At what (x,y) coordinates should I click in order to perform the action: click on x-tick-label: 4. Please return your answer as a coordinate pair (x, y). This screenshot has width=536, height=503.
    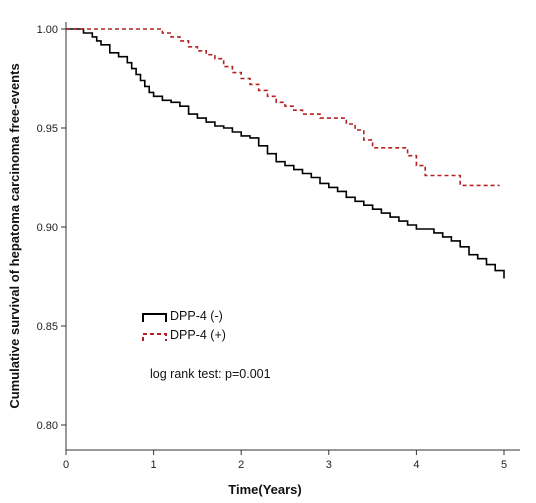
    Looking at the image, I should click on (416, 465).